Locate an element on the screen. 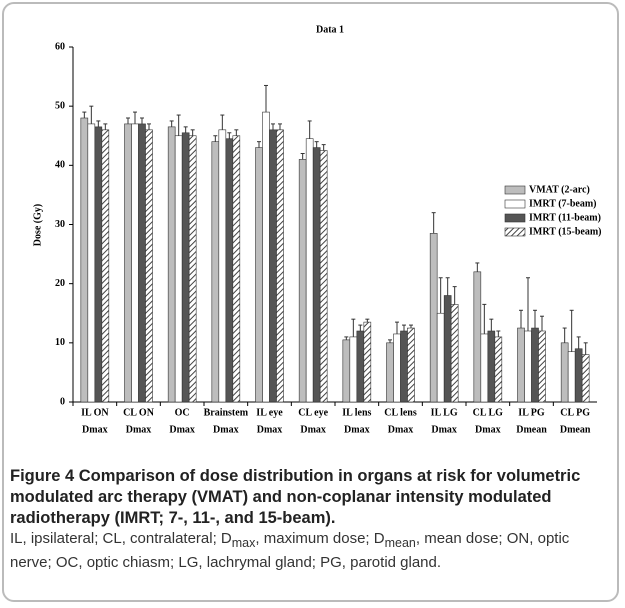  x-tick-label: CL LG is located at coordinates (488, 412).